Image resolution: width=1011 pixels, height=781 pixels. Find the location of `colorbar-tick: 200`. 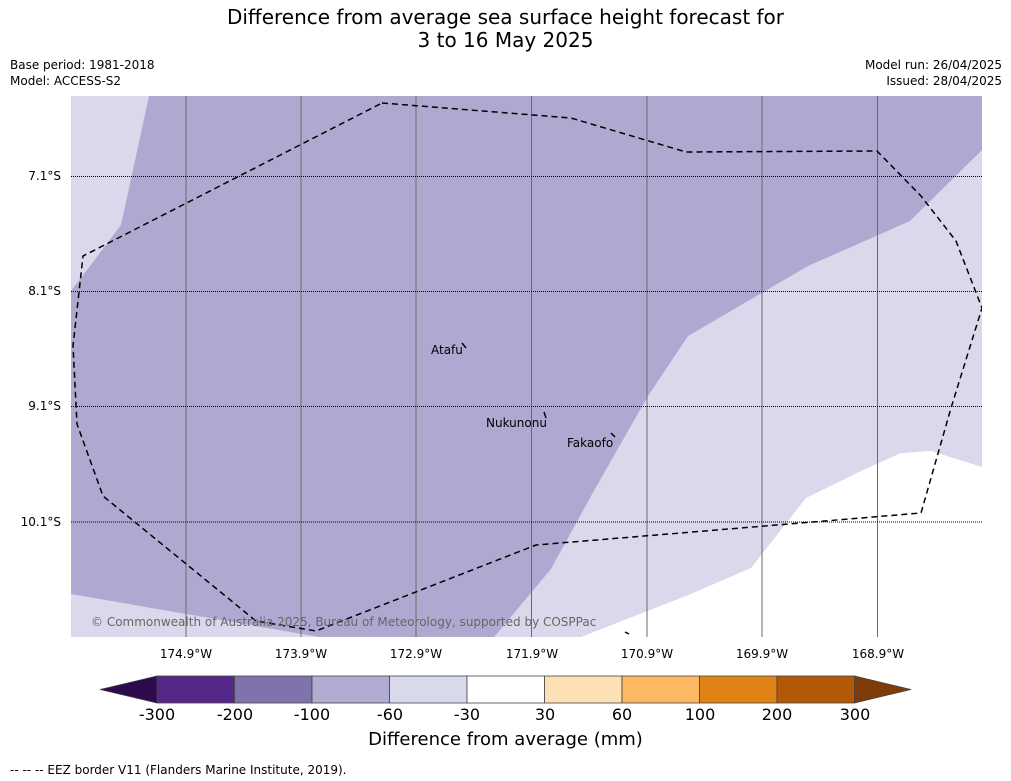

colorbar-tick: 200 is located at coordinates (777, 714).